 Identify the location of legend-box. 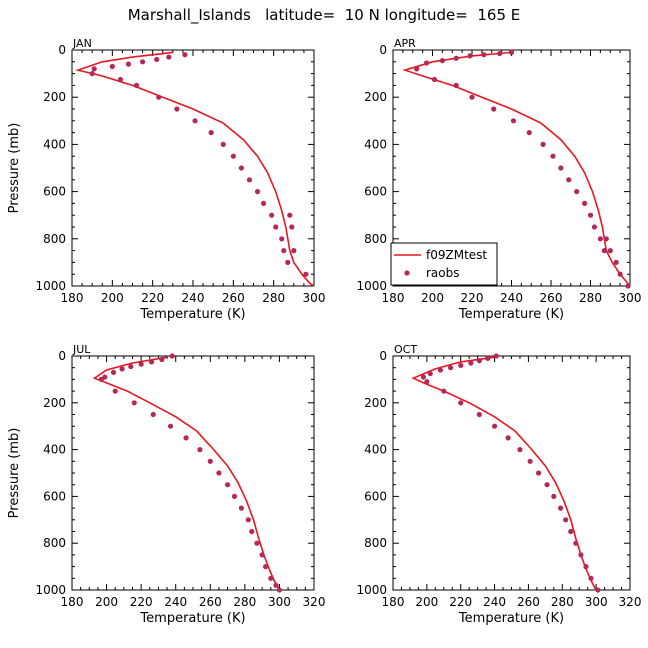
(444, 264).